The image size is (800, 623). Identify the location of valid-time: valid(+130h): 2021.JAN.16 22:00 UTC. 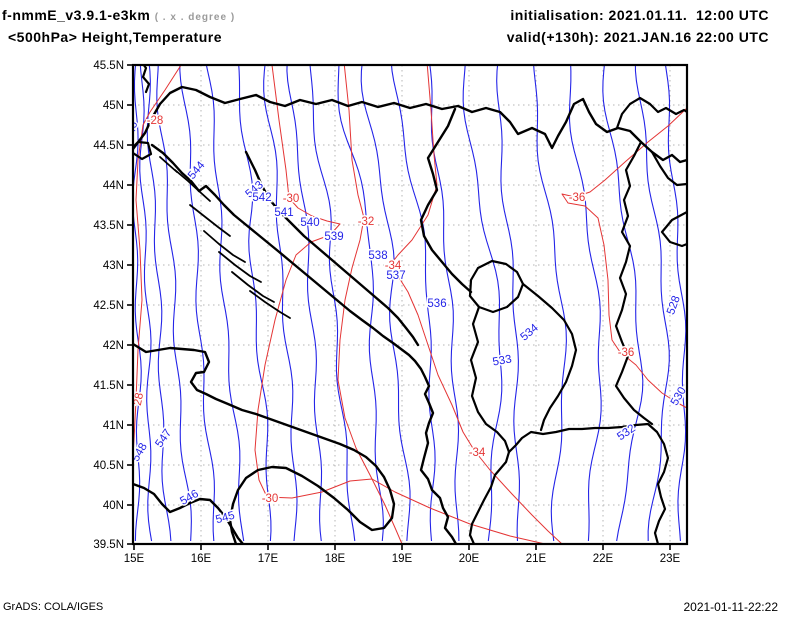
(637, 37).